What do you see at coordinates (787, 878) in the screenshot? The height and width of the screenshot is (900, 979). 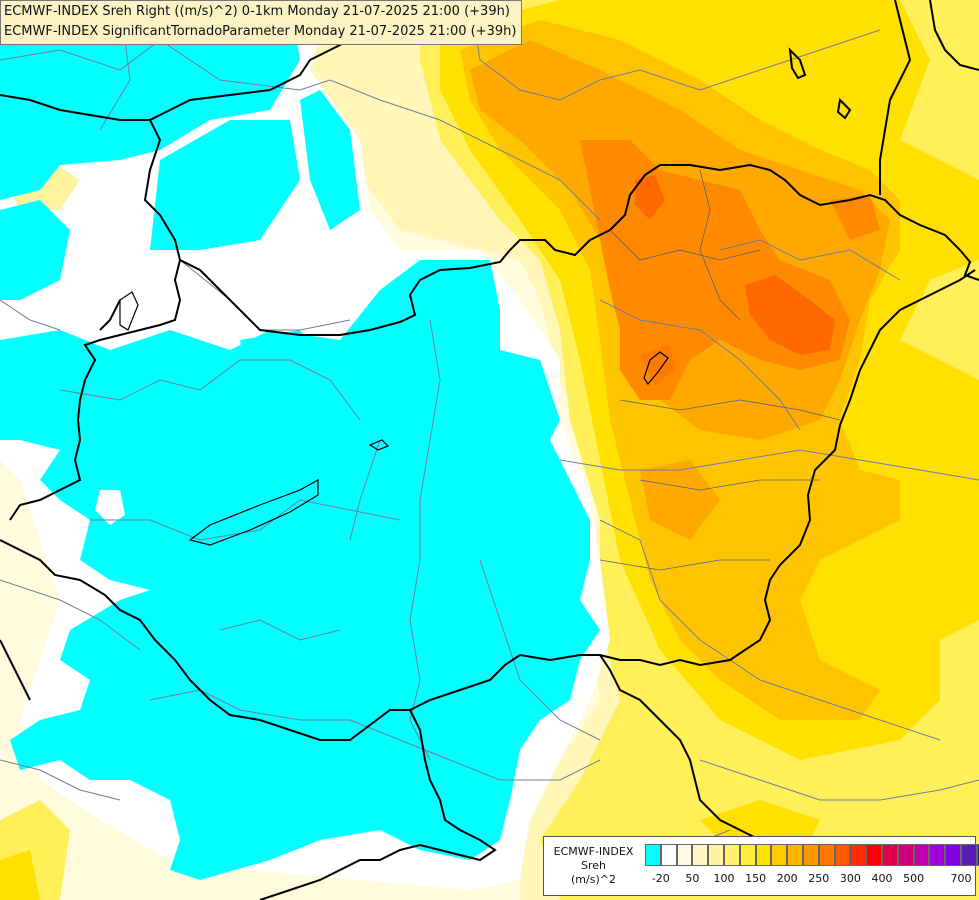 I see `legend-tick-label: 200` at bounding box center [787, 878].